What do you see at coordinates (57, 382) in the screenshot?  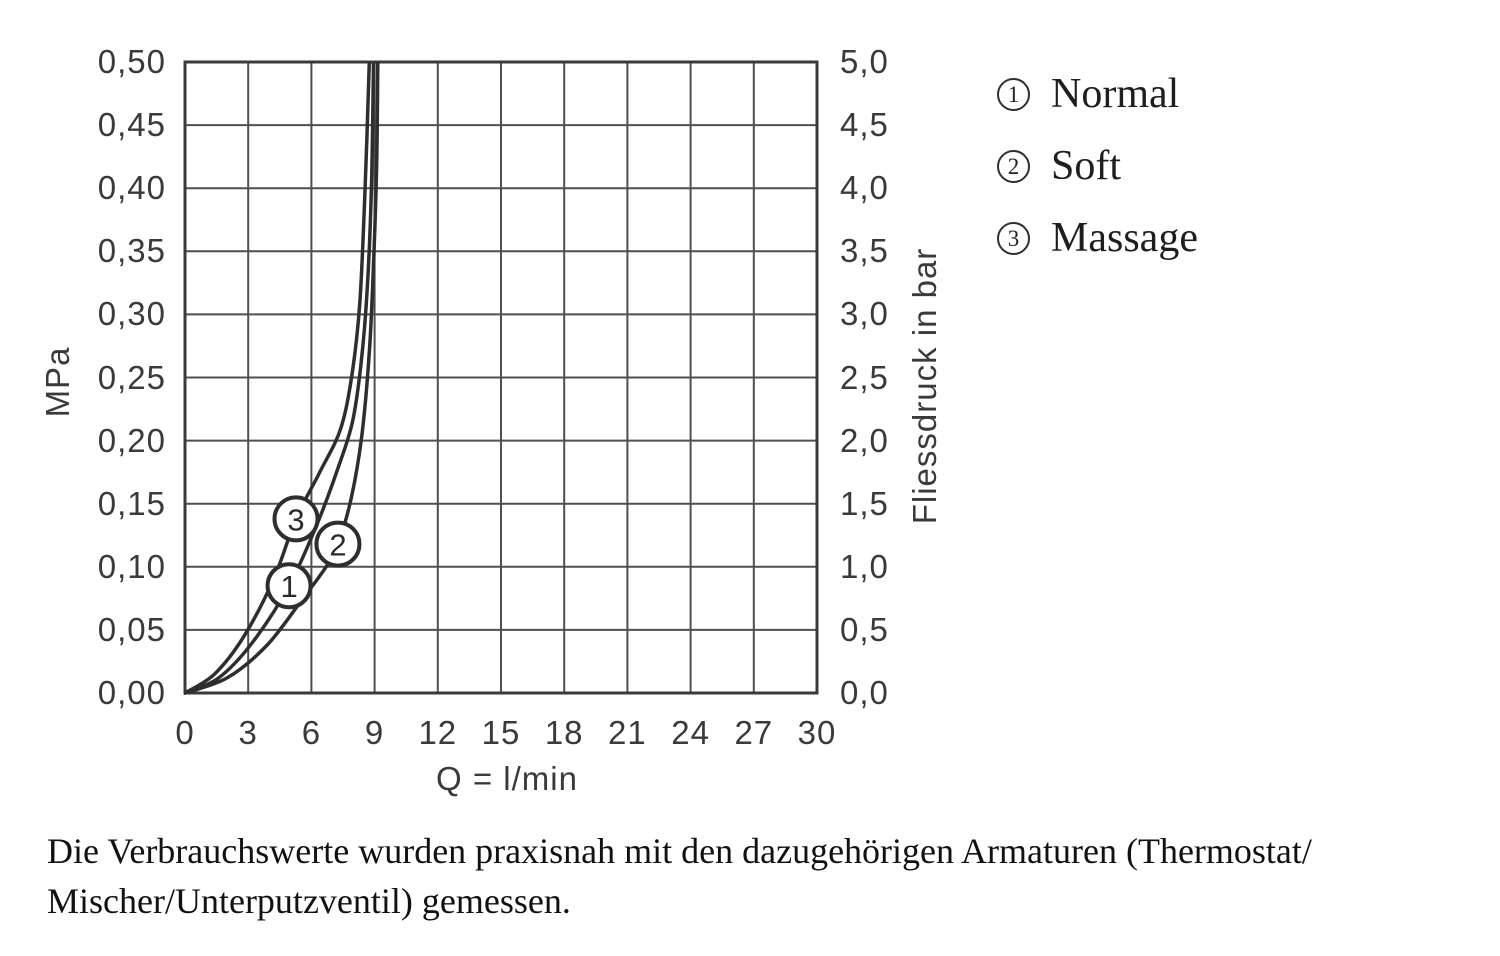 I see `y-axis-left-title: MPa` at bounding box center [57, 382].